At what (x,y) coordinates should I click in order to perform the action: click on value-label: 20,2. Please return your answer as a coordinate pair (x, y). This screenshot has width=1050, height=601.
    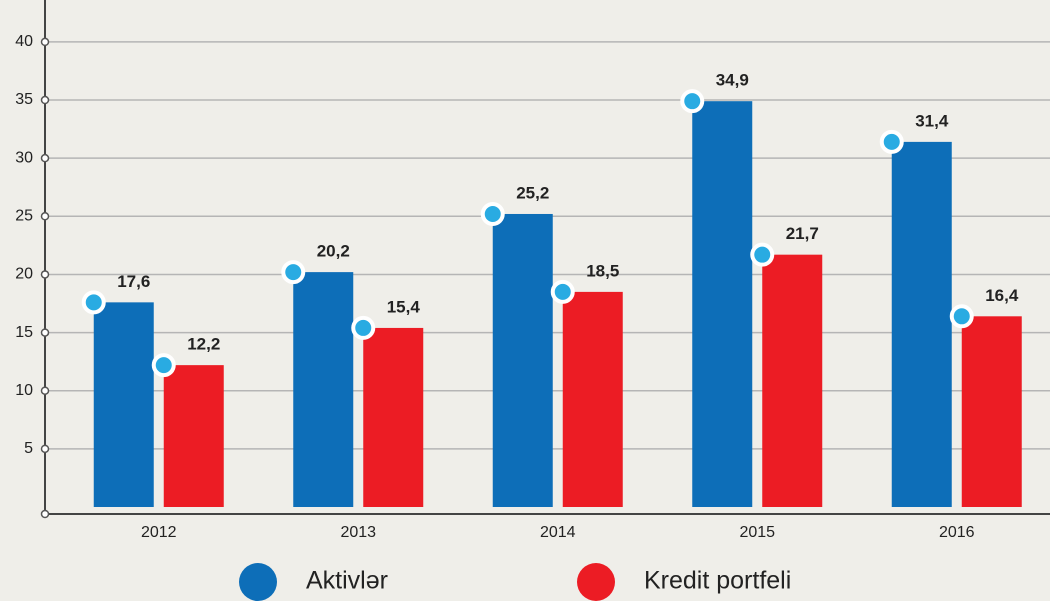
    Looking at the image, I should click on (333, 251).